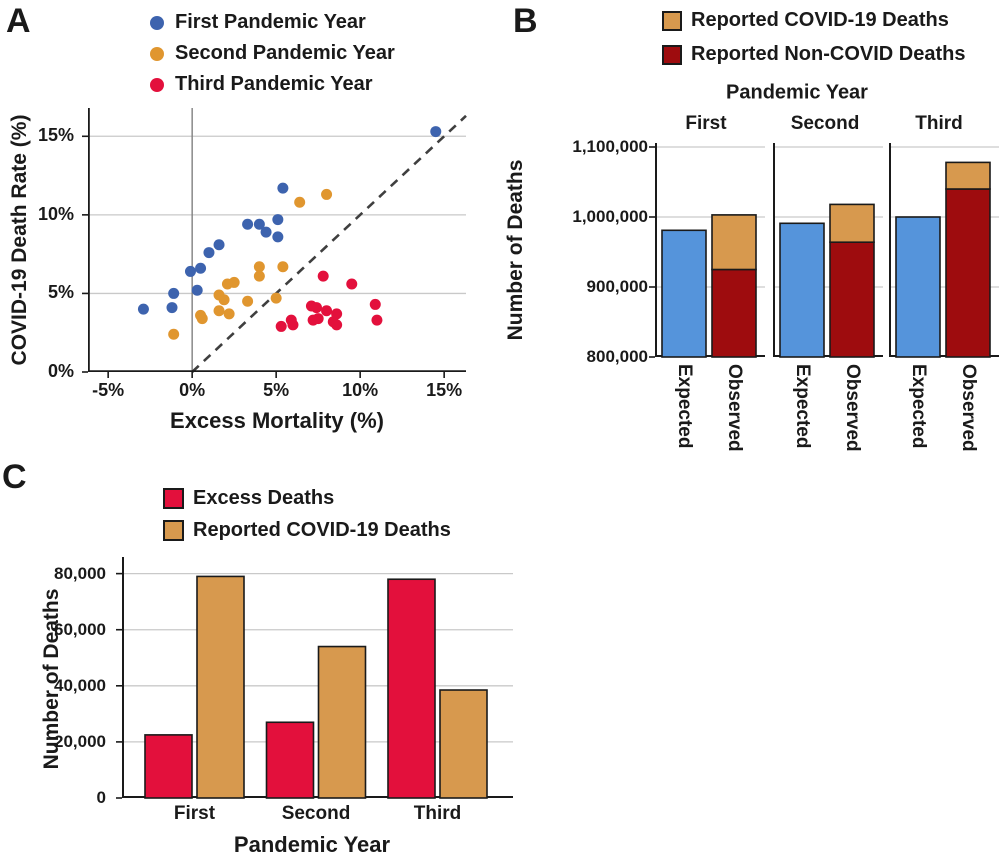  I want to click on legend-item-second-year: Second Pandemic Year, so click(272, 53).